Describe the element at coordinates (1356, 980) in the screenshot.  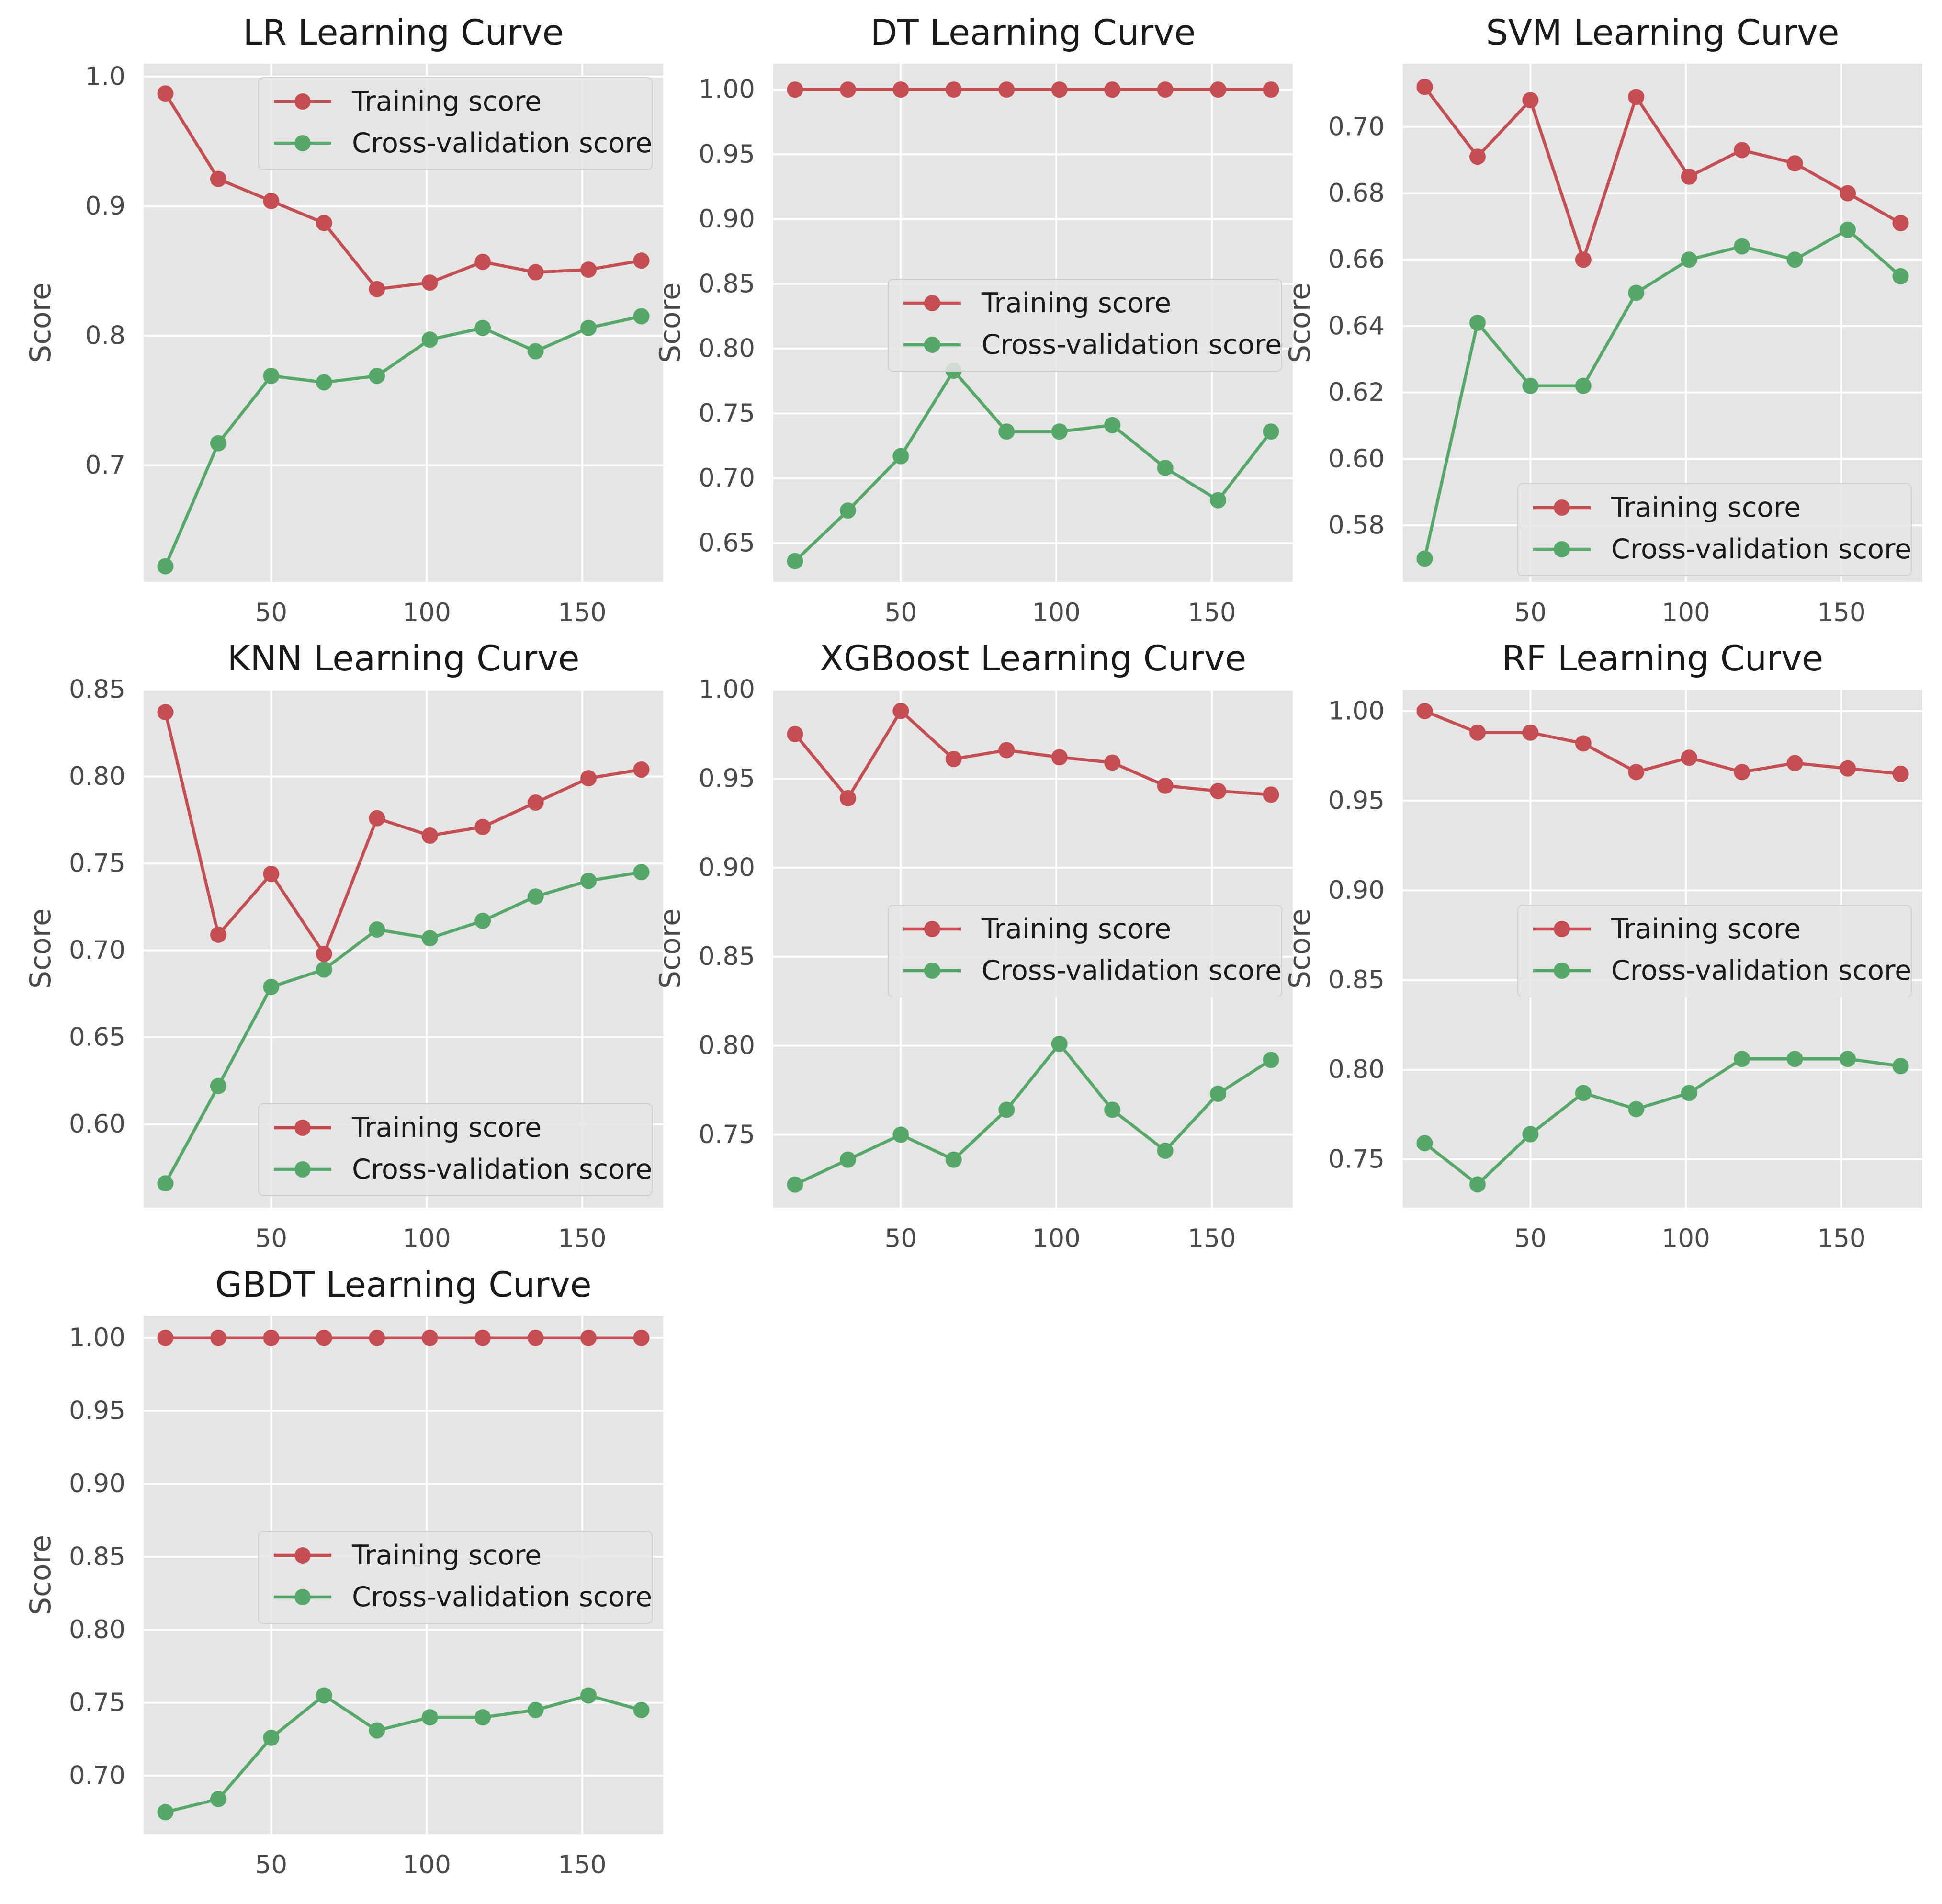
I see `chart-6-y-tick-label: 0.85` at that location.